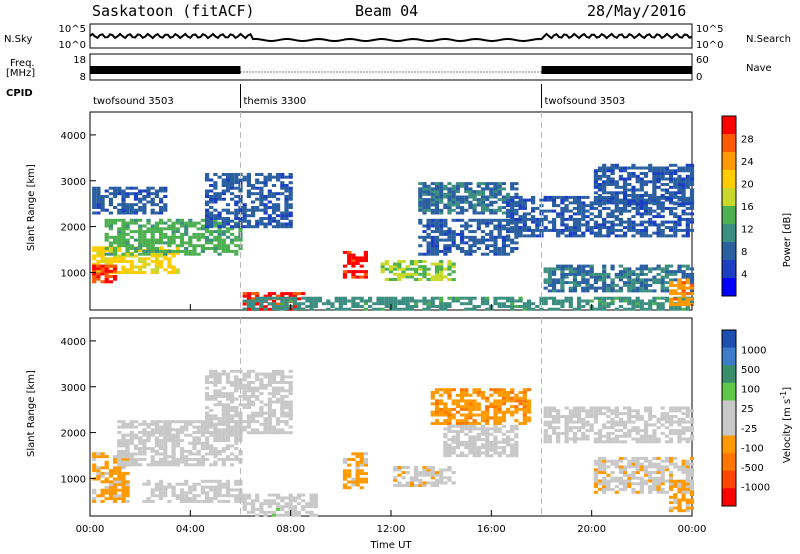 Image resolution: width=800 pixels, height=554 pixels. What do you see at coordinates (585, 101) in the screenshot?
I see `cpid-mode-label: twofsound 3503` at bounding box center [585, 101].